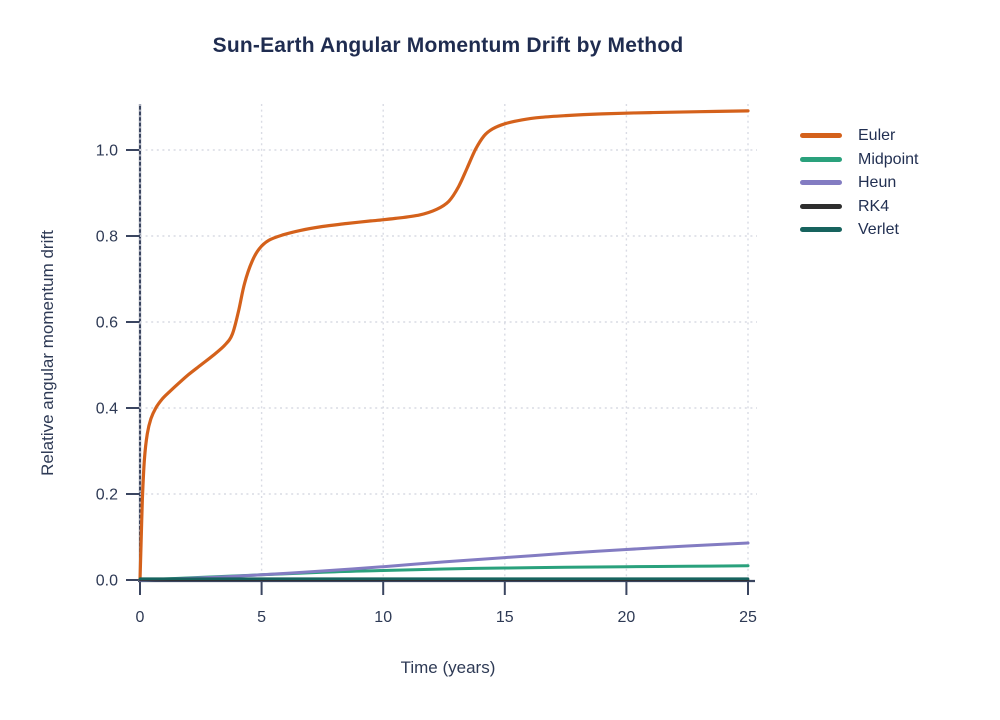 Image resolution: width=1000 pixels, height=720 pixels. Describe the element at coordinates (627, 617) in the screenshot. I see `x-tick-label: 20` at that location.